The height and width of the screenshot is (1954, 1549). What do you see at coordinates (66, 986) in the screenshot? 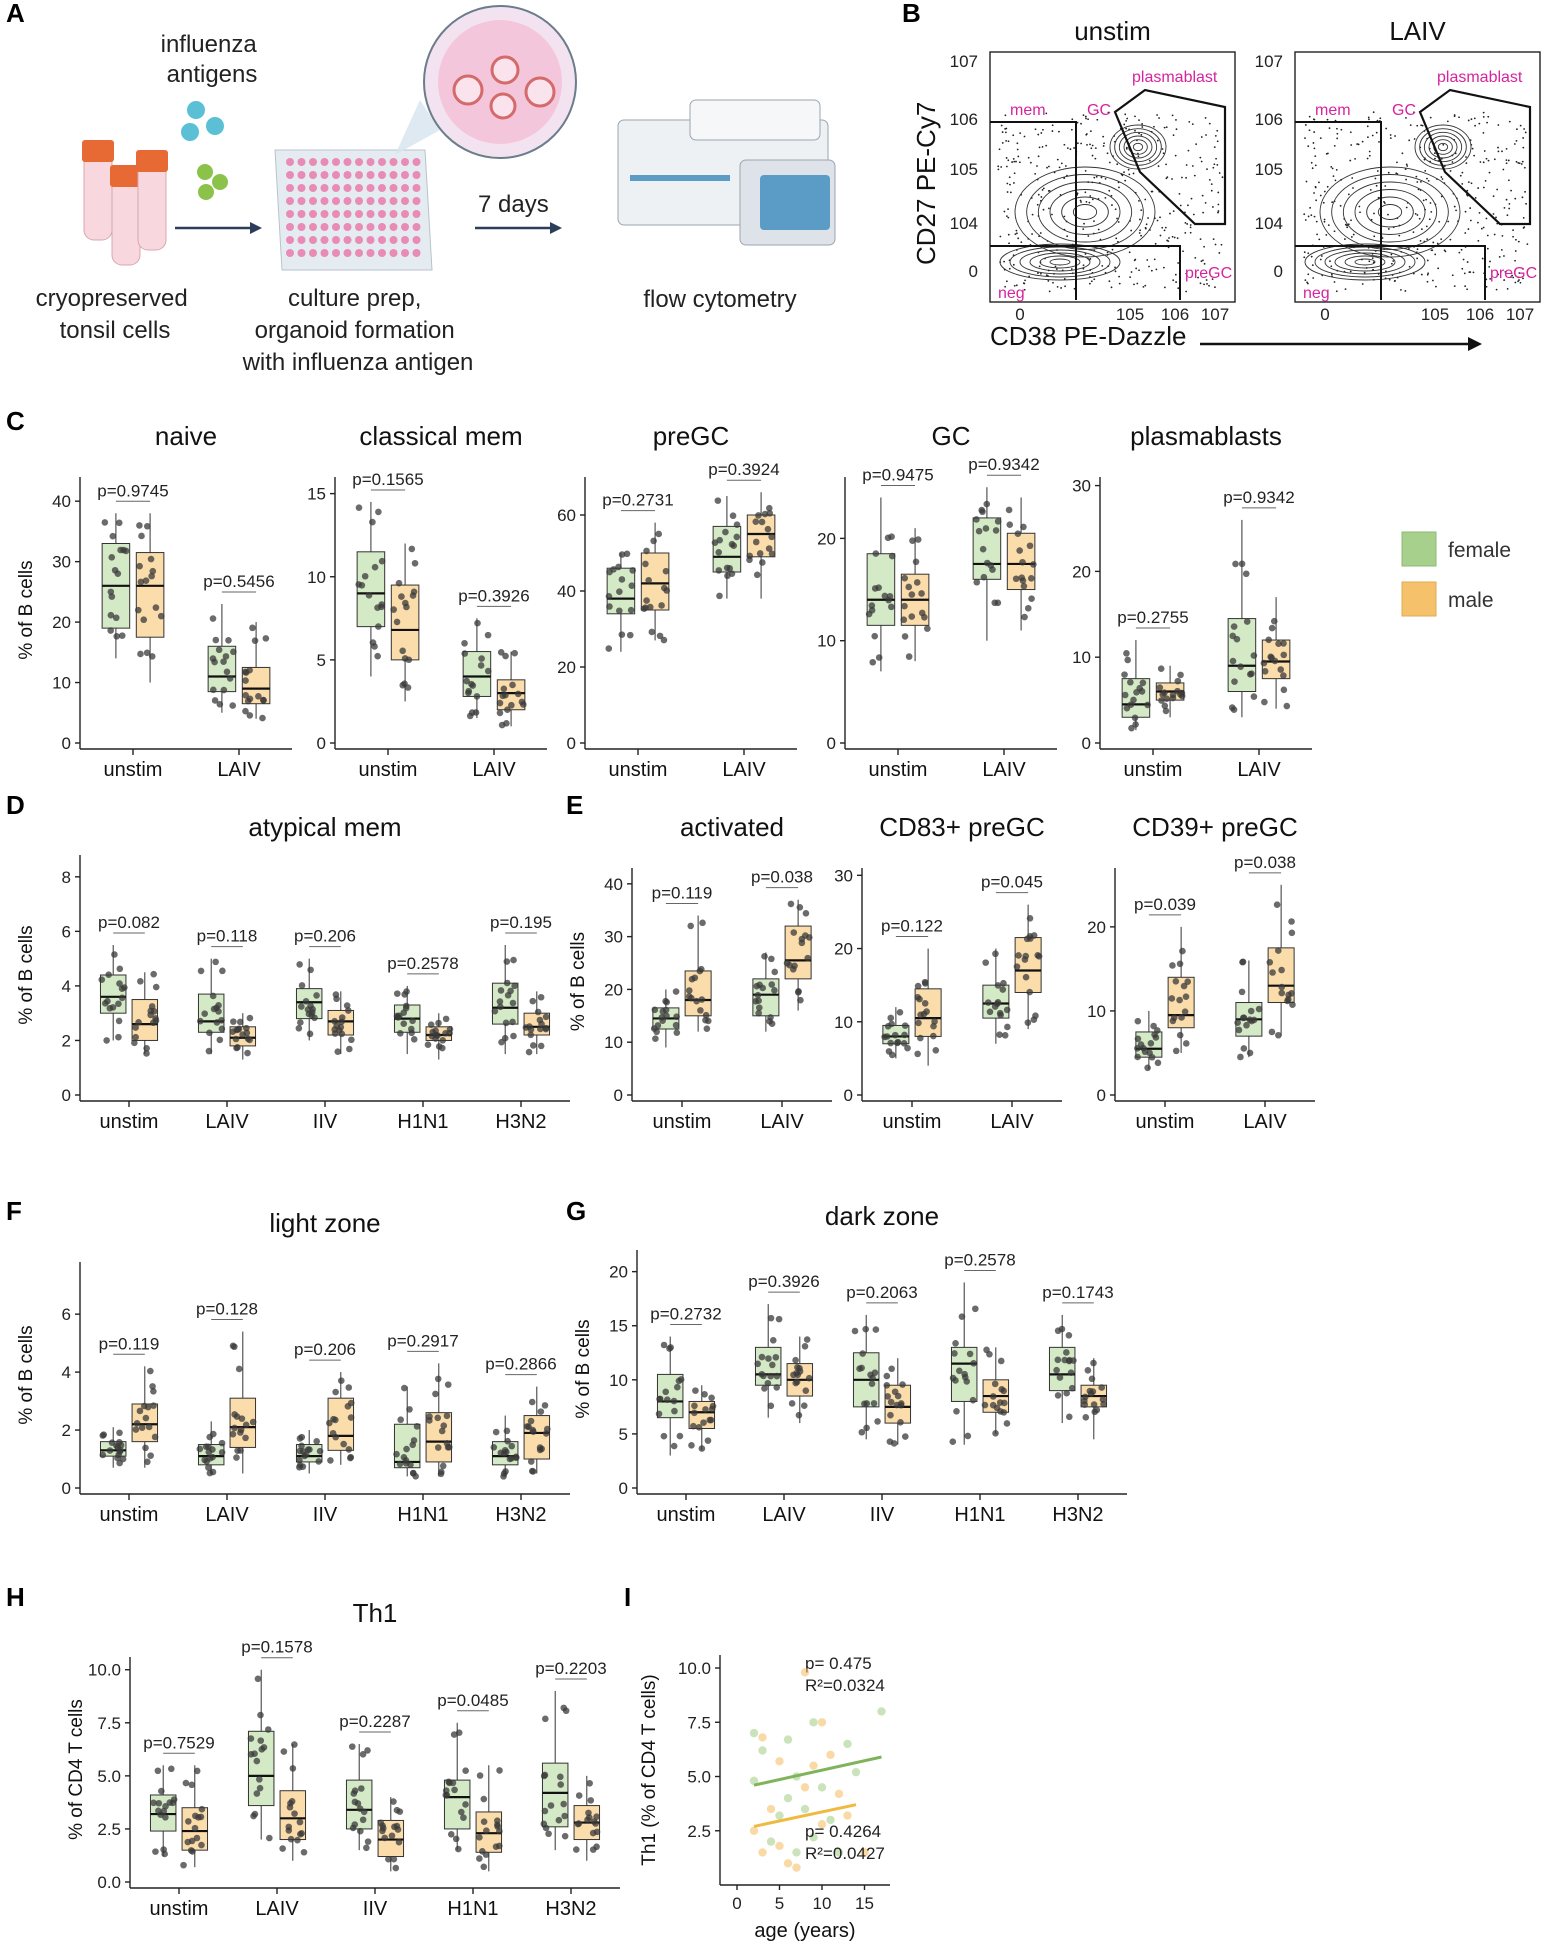
I see `y-tick-label: 4` at bounding box center [66, 986].